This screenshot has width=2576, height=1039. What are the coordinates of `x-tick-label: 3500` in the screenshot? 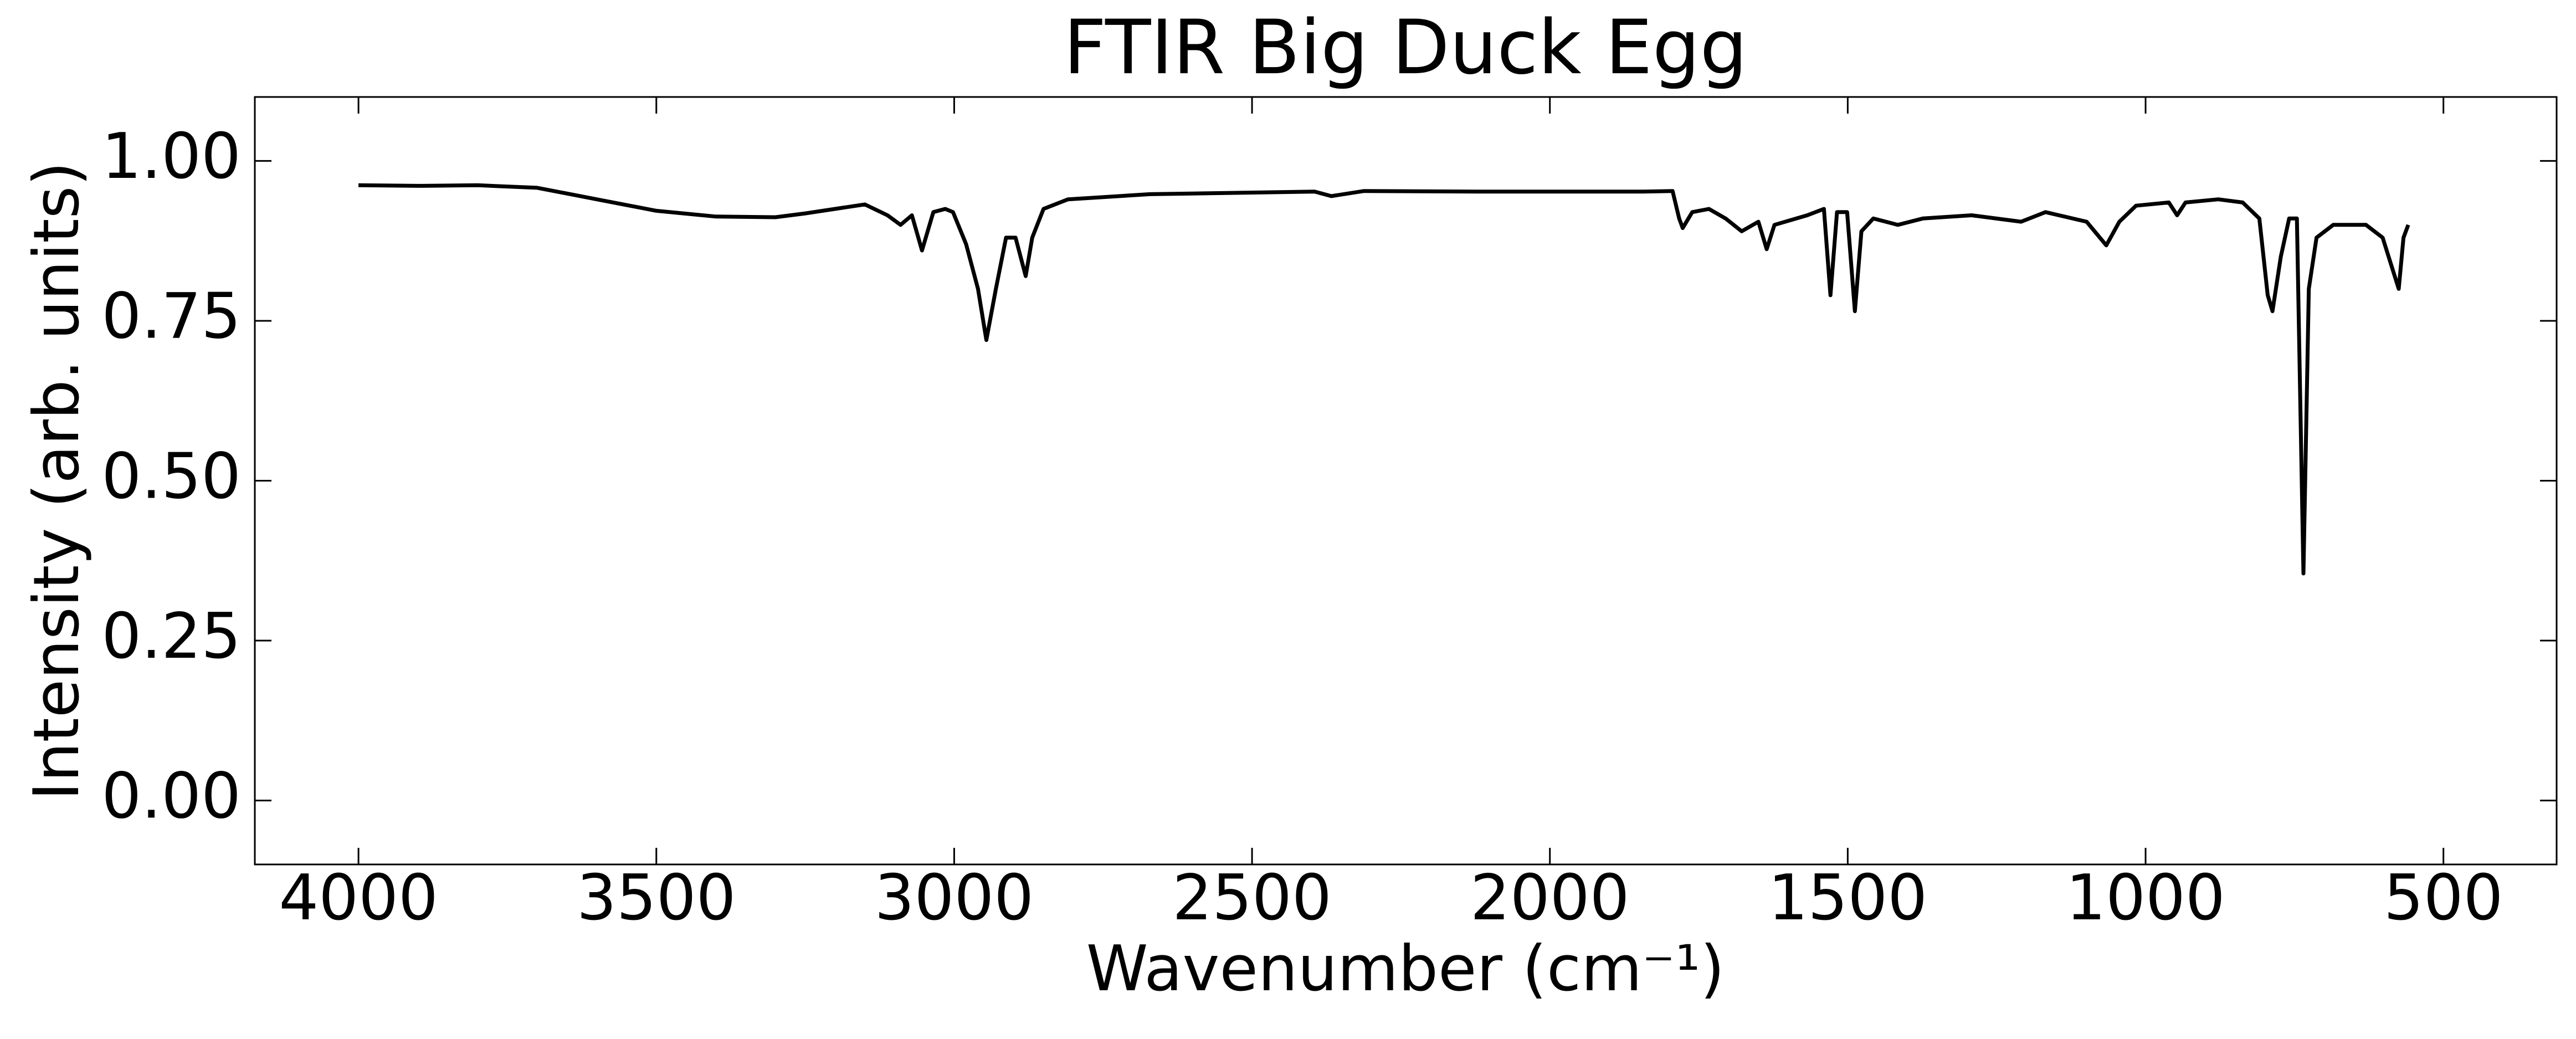 It's located at (656, 897).